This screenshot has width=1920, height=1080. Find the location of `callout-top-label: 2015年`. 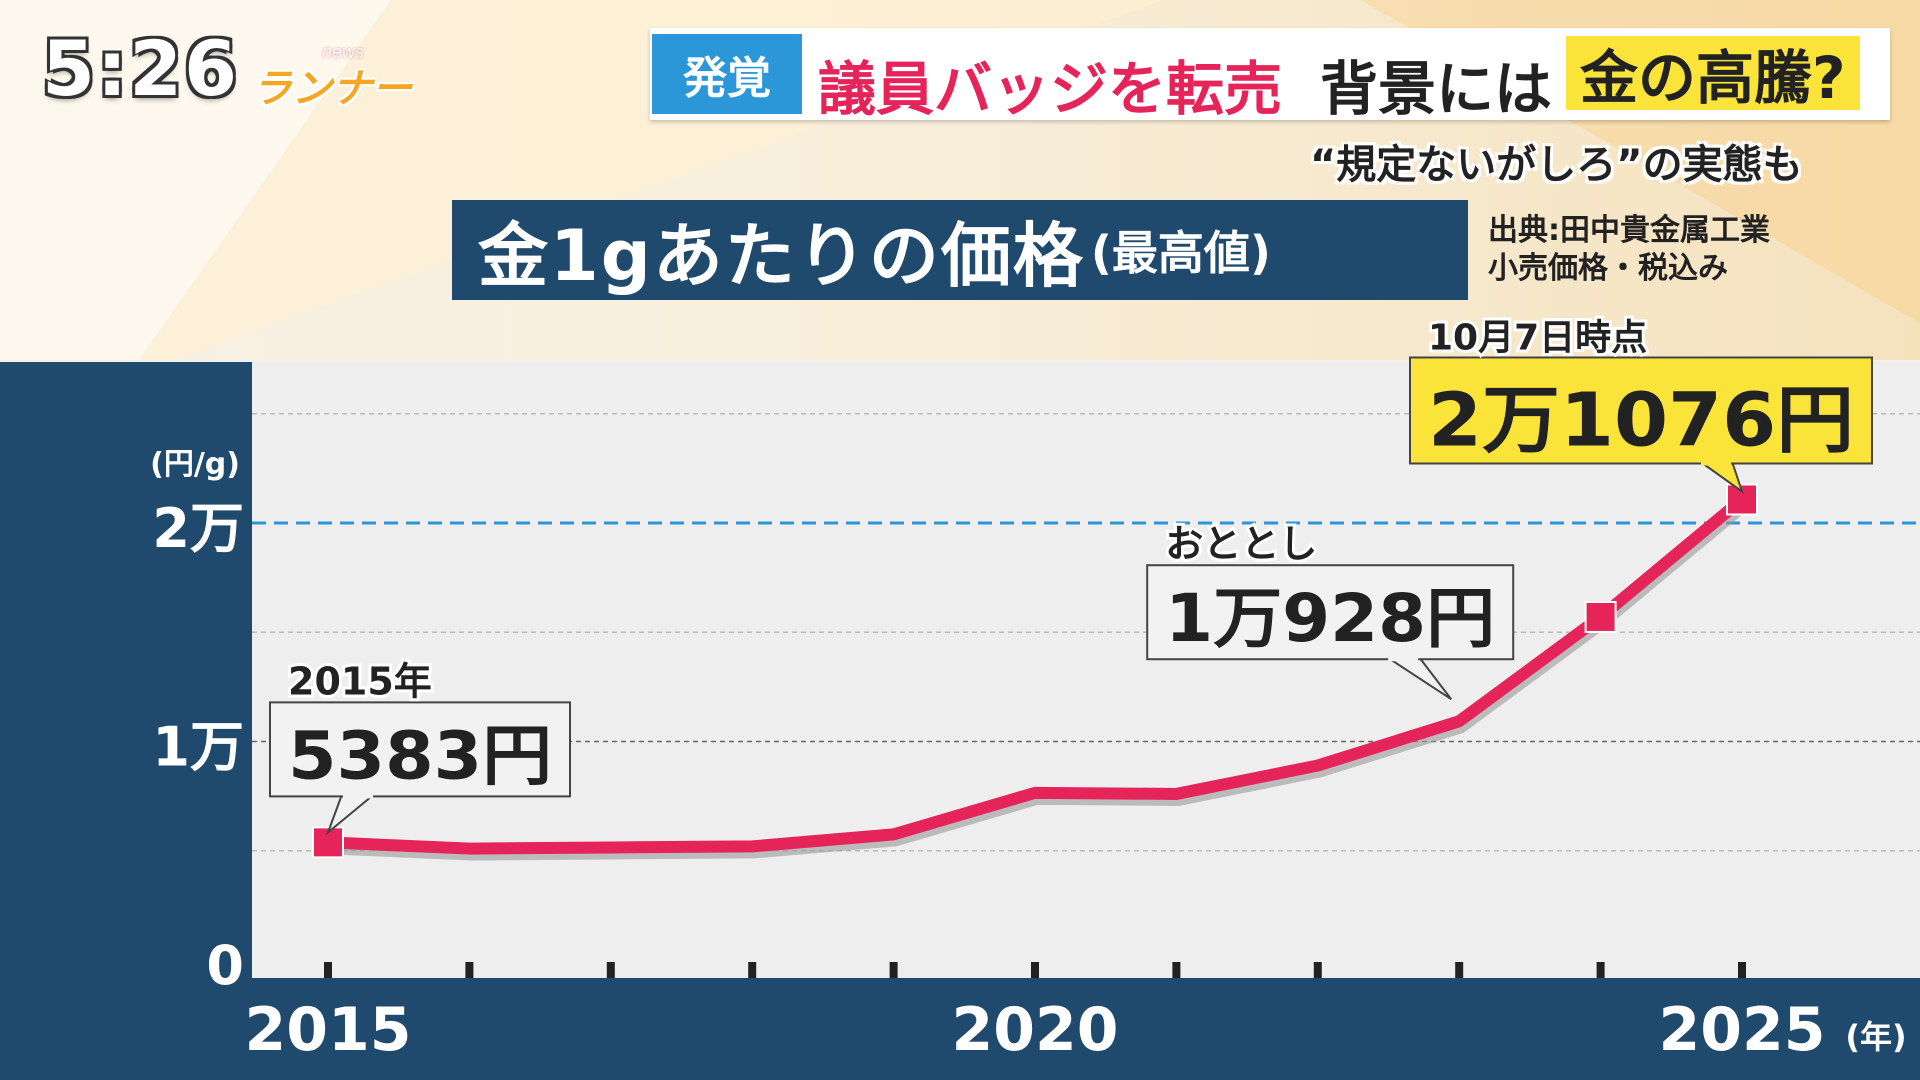

callout-top-label: 2015年 is located at coordinates (360, 681).